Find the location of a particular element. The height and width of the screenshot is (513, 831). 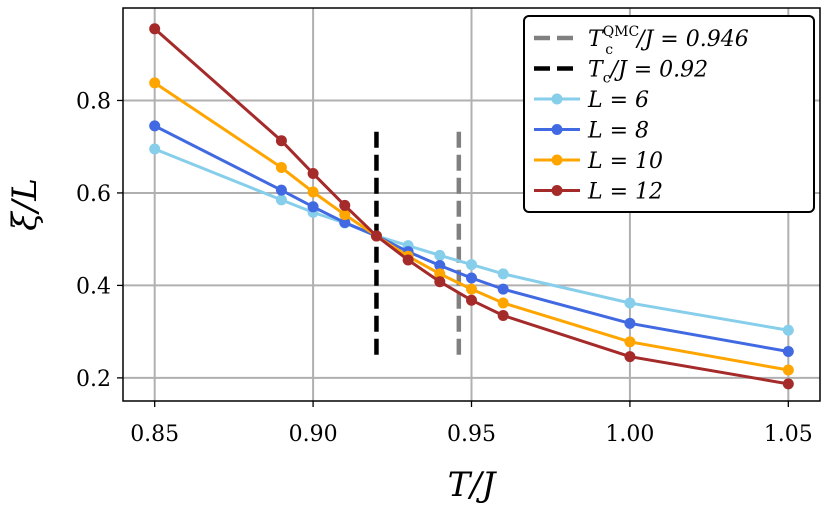

x-tick-label: 0.85 is located at coordinates (154, 434).